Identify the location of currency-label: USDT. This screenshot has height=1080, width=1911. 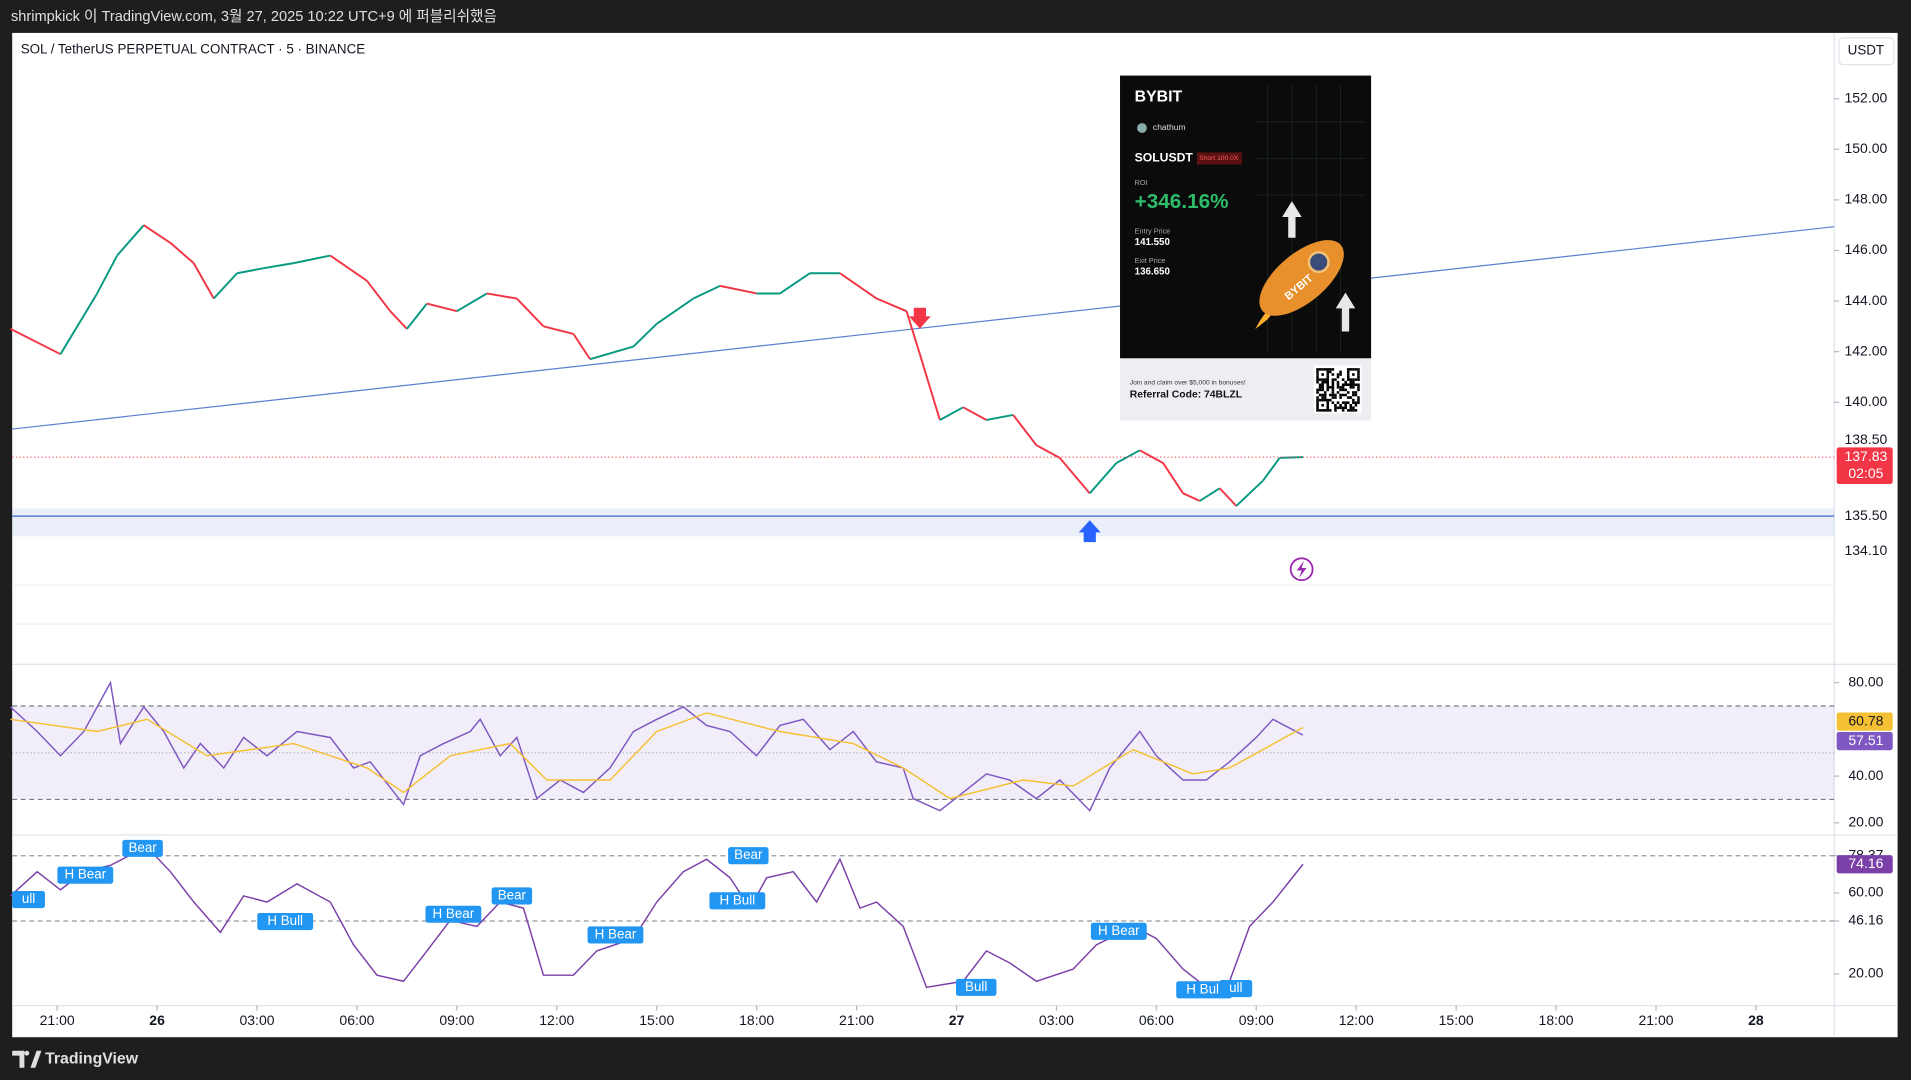
(1866, 50).